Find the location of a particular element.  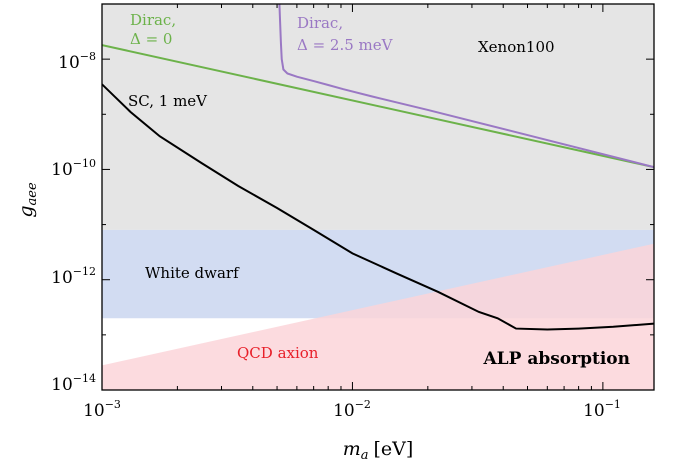

y-tick-label-1e-12: 10−12 is located at coordinates (73, 276).